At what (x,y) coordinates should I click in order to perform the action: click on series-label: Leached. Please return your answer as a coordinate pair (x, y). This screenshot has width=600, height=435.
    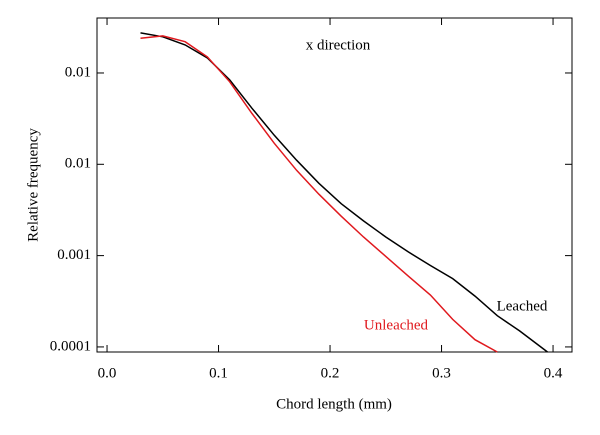
    Looking at the image, I should click on (522, 306).